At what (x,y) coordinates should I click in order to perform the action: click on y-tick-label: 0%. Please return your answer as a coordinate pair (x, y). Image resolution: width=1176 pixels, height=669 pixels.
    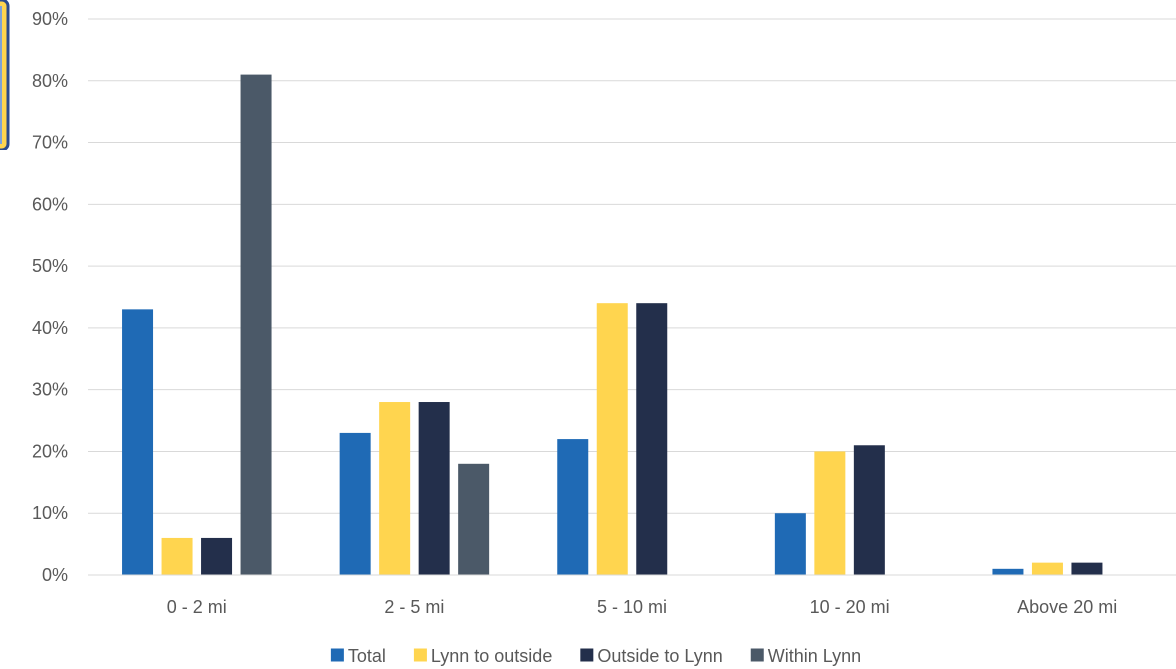
    Looking at the image, I should click on (55, 575).